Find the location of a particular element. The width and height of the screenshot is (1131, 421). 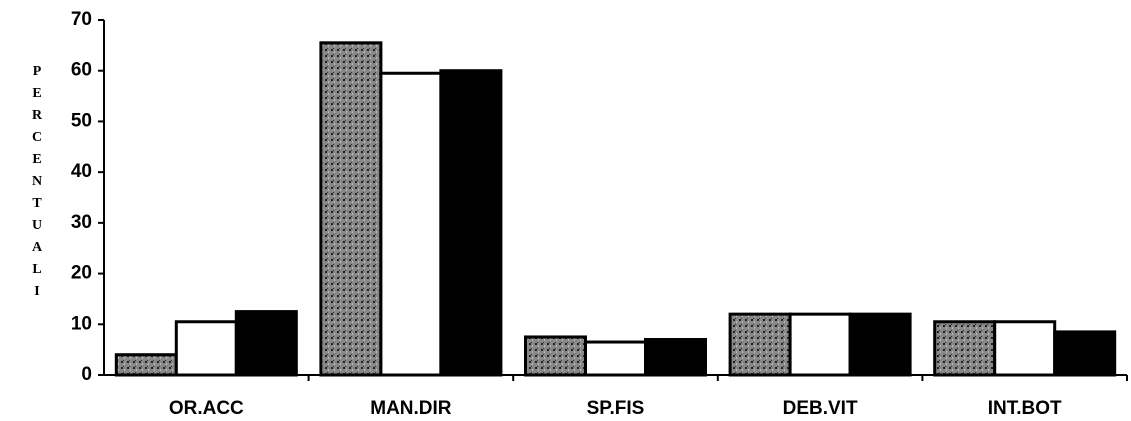

y-tick-label: 40 is located at coordinates (81, 171).